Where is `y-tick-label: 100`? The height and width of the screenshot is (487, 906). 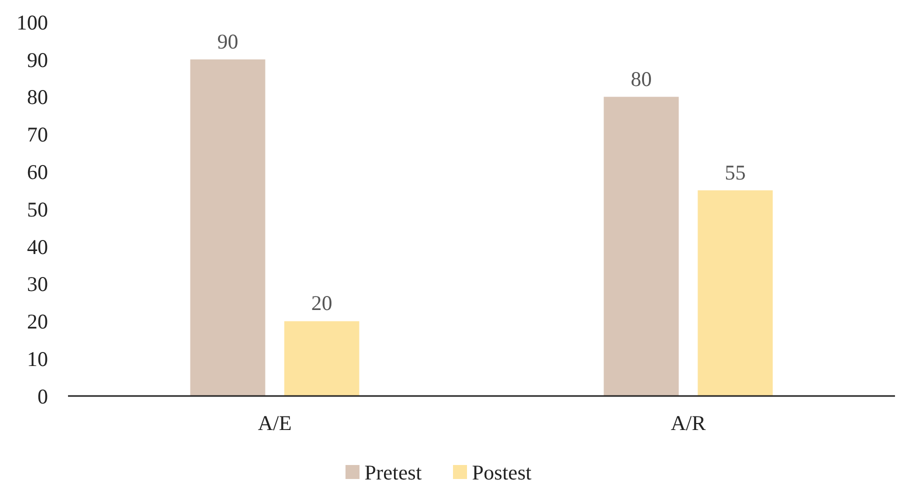
y-tick-label: 100 is located at coordinates (32, 22).